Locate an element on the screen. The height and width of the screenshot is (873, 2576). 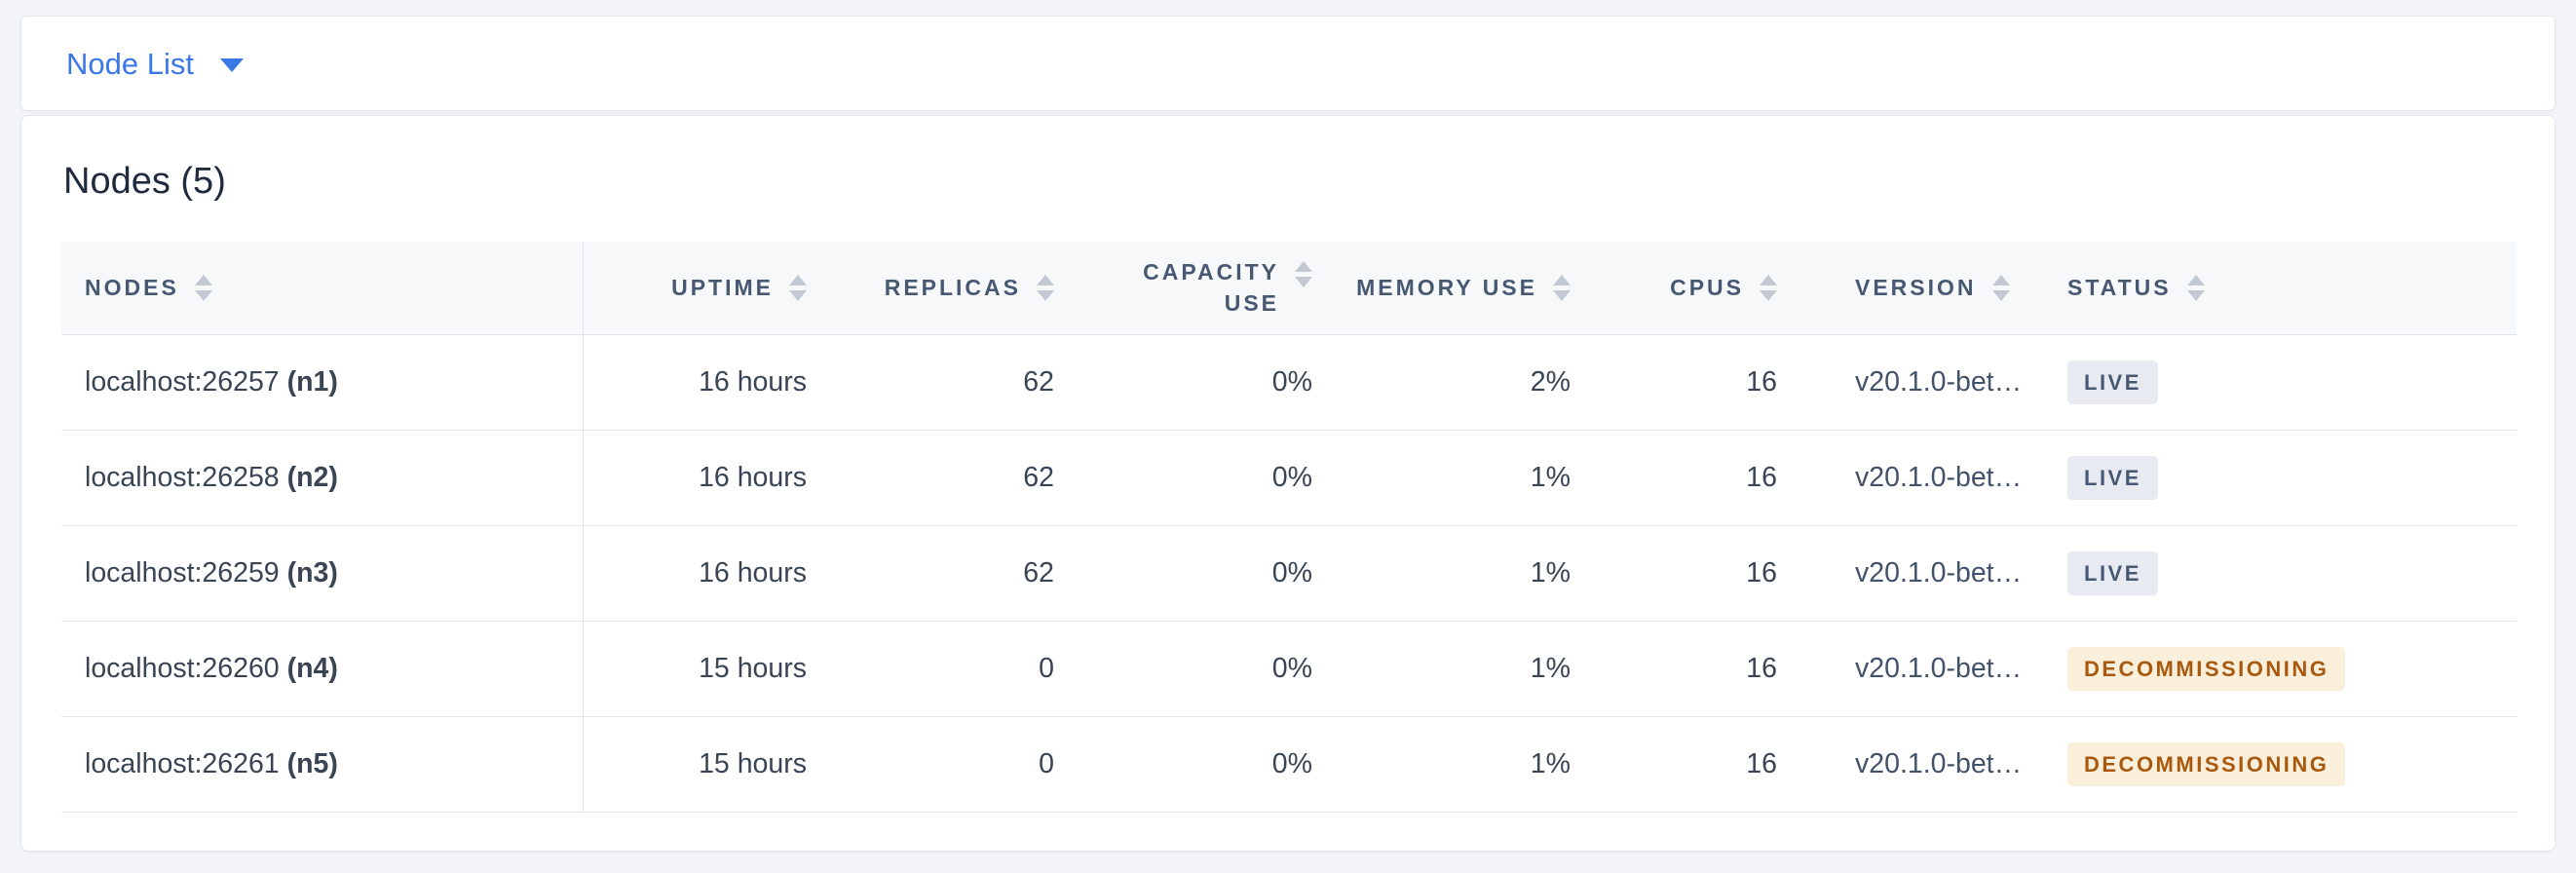
node-id: (n3) is located at coordinates (312, 572).